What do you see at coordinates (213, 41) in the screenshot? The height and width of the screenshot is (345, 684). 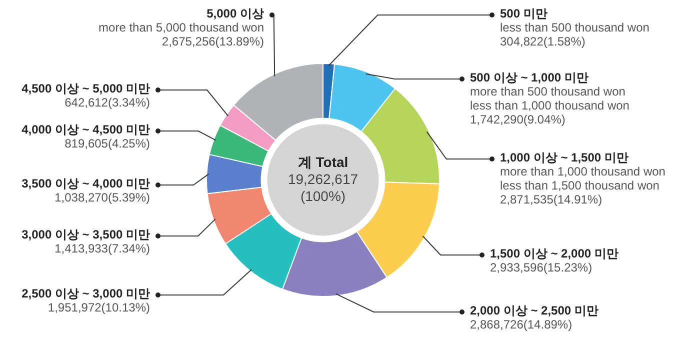 I see `data-label: 2,675,256(13.89%)` at bounding box center [213, 41].